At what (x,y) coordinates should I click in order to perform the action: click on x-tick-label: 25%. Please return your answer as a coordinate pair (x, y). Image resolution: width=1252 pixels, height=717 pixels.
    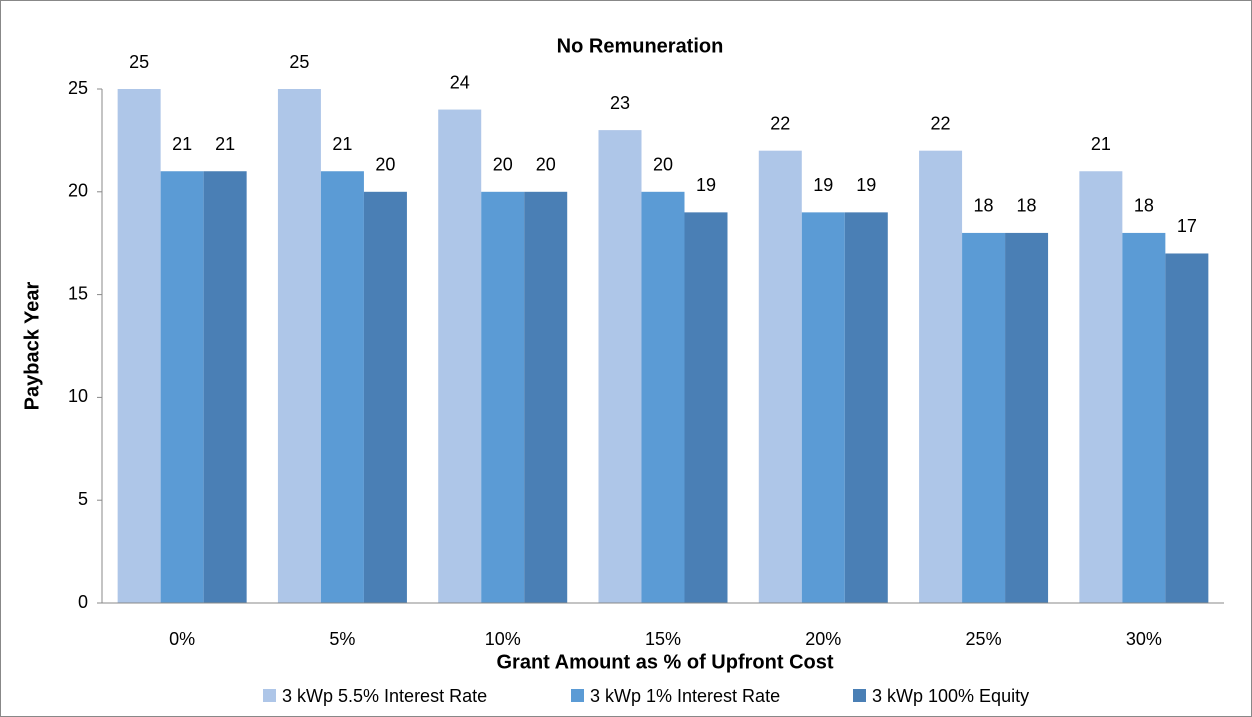
    Looking at the image, I should click on (984, 639).